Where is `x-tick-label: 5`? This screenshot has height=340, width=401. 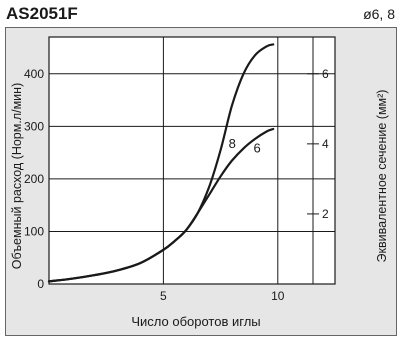
x-tick-label: 5 is located at coordinates (163, 296).